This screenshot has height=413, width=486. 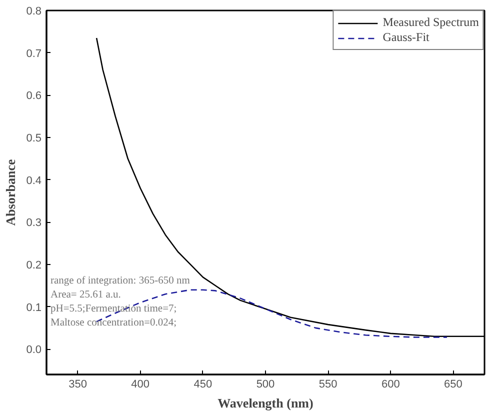 What do you see at coordinates (10, 192) in the screenshot?
I see `y-axis-title: Absorbance` at bounding box center [10, 192].